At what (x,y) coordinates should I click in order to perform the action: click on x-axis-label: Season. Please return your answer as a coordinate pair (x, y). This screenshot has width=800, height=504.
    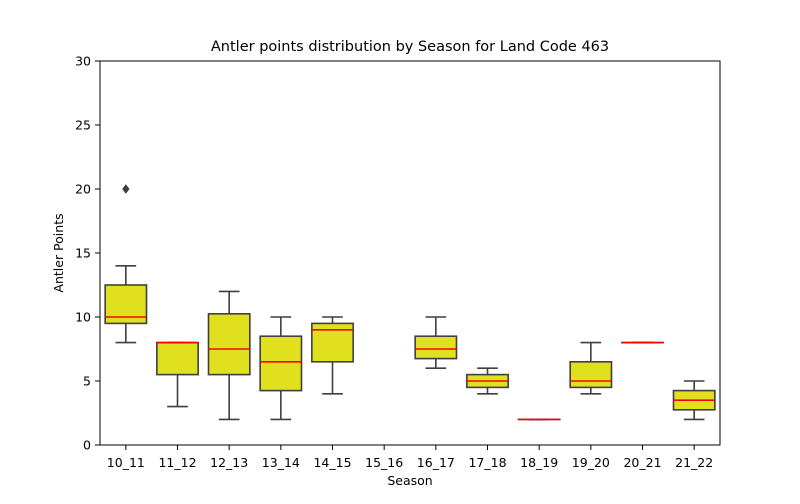
    Looking at the image, I should click on (409, 480).